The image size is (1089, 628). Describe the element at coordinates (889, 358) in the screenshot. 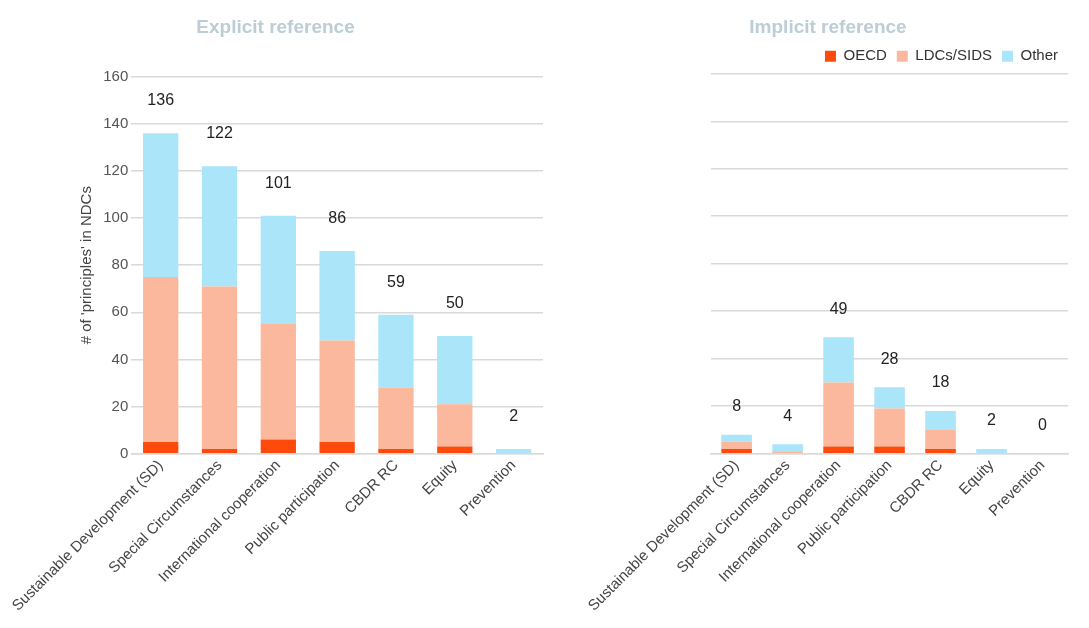

I see `total-label: 28` at that location.